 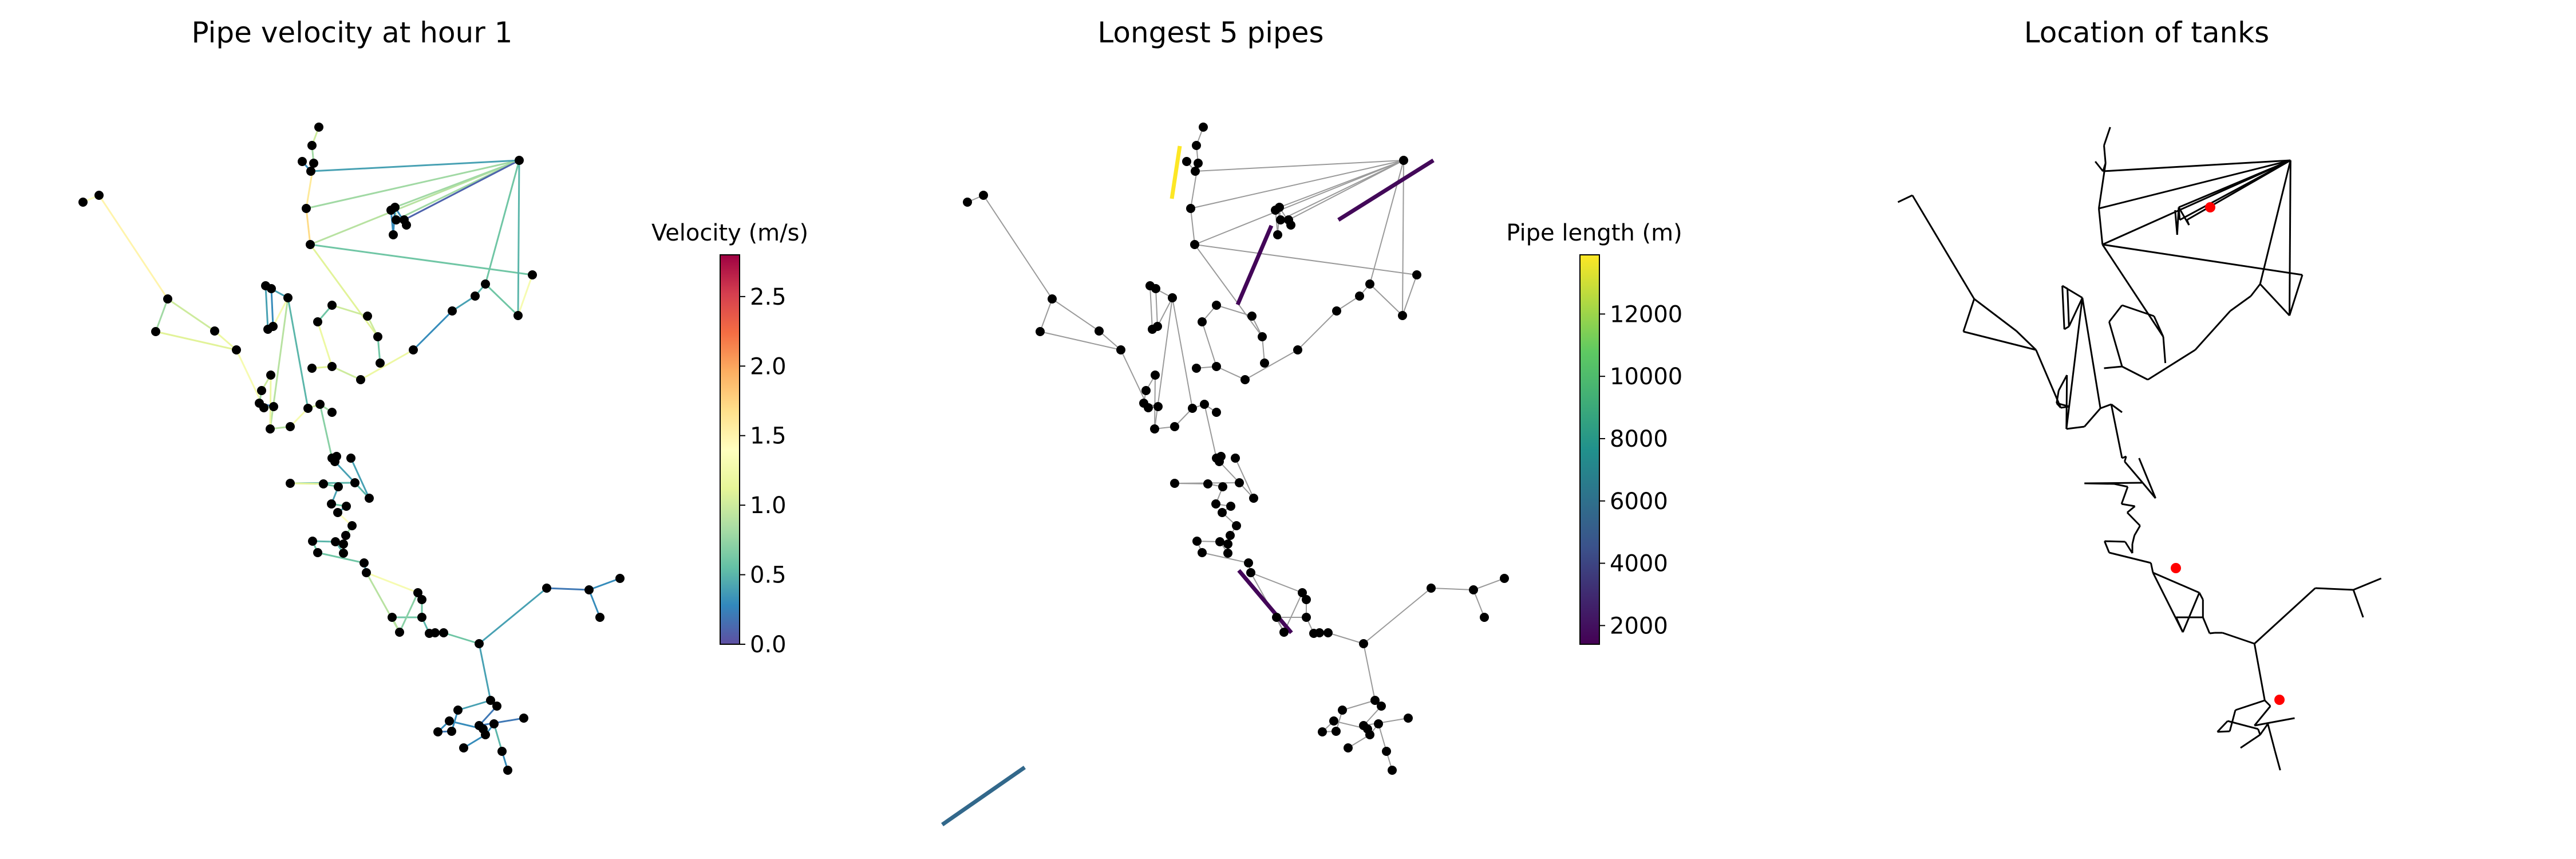 I want to click on velocity-colorbar-label: Velocity (m/s), so click(x=729, y=233).